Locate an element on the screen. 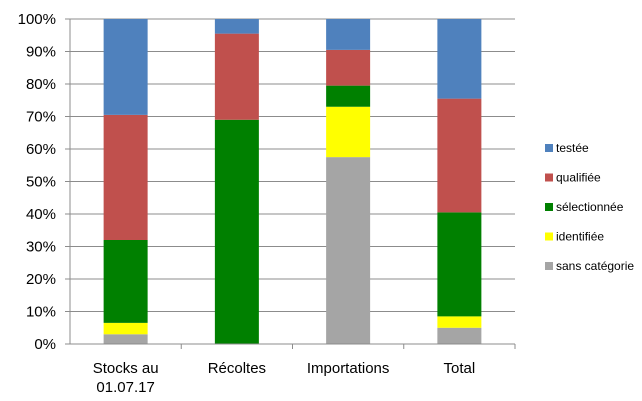 Image resolution: width=642 pixels, height=401 pixels. y-tick-label: 40% is located at coordinates (41, 214).